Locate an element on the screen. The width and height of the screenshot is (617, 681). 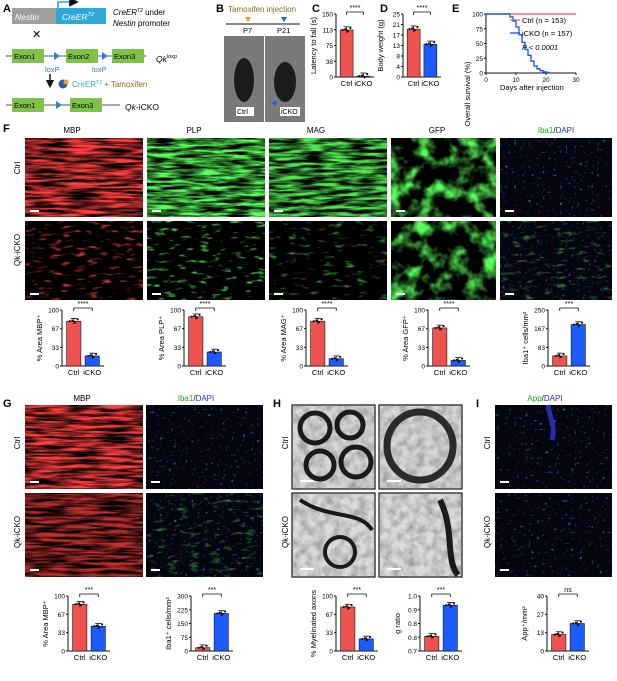
g-col-iba1: Iba1 is located at coordinates (186, 398).